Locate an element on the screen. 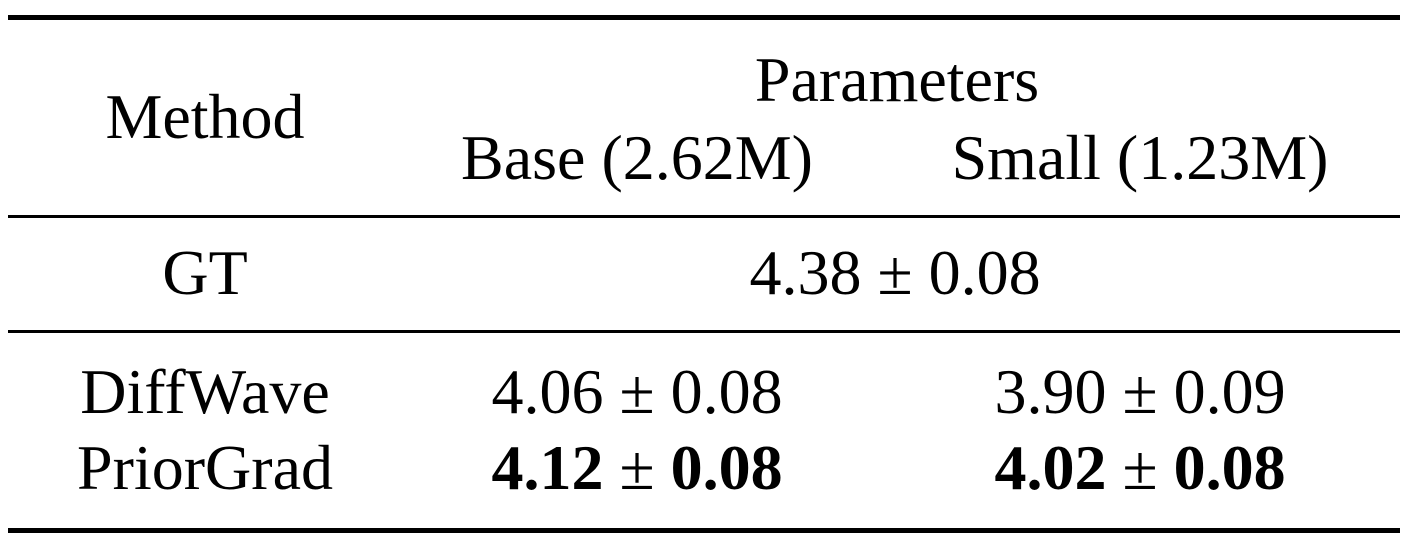 The image size is (1427, 551). mean: 4.06 is located at coordinates (547, 391).